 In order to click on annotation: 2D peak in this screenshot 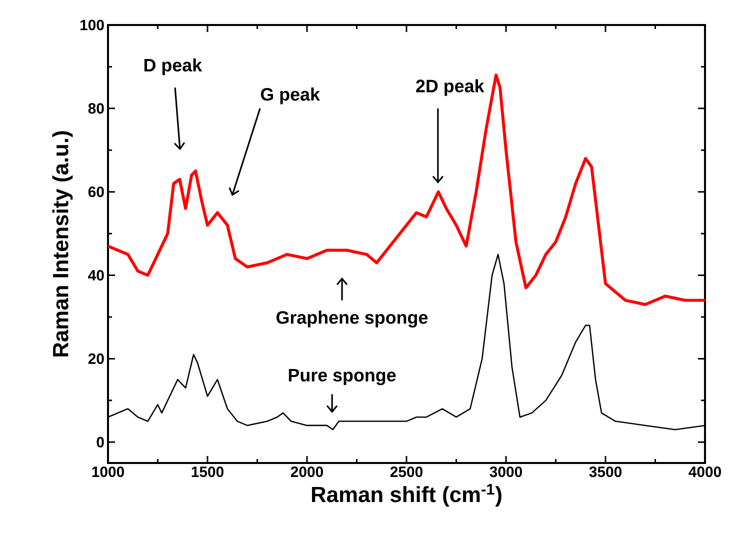, I will do `click(450, 87)`.